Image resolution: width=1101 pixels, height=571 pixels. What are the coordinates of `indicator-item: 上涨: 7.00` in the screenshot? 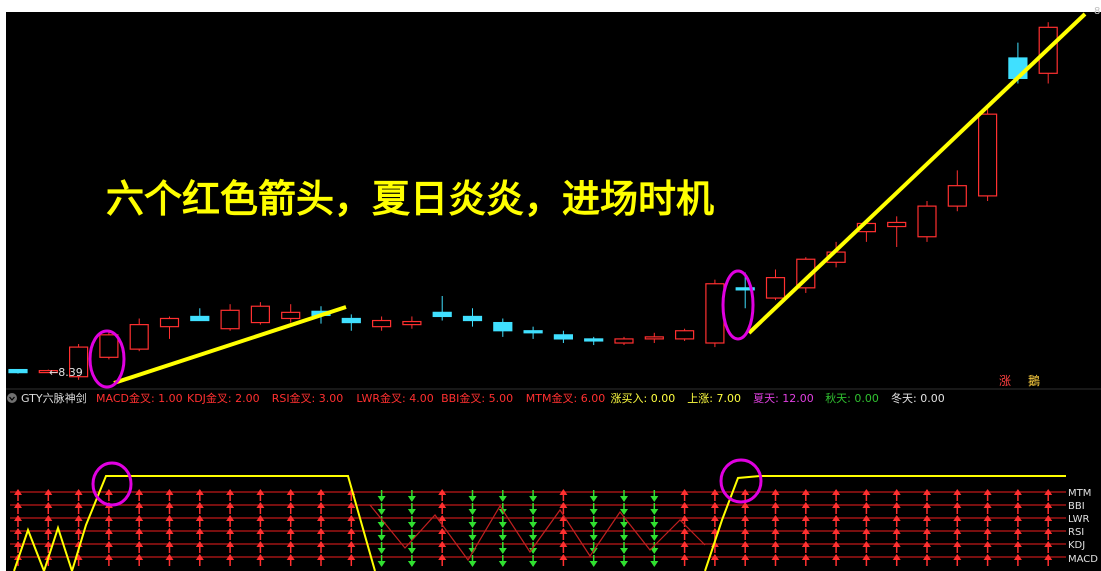 It's located at (714, 398).